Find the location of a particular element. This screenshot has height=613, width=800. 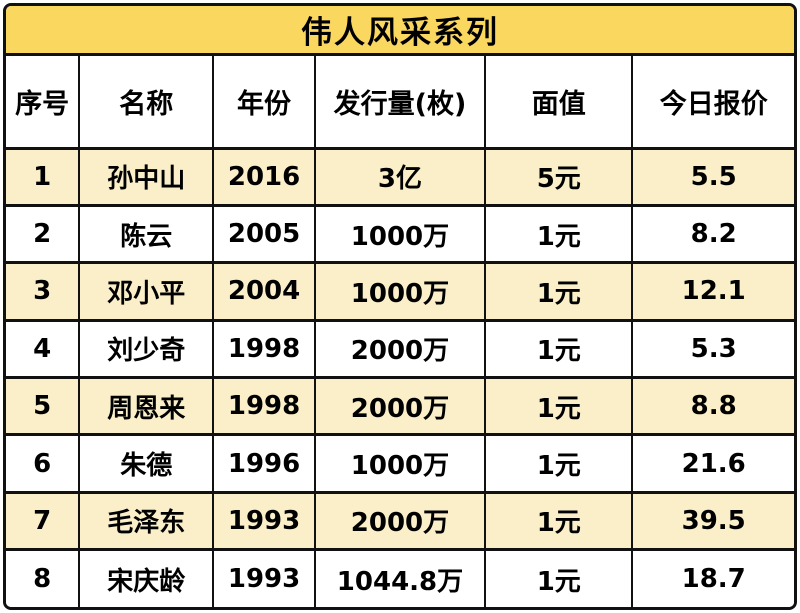

cell-quote: 8.2 is located at coordinates (712, 234).